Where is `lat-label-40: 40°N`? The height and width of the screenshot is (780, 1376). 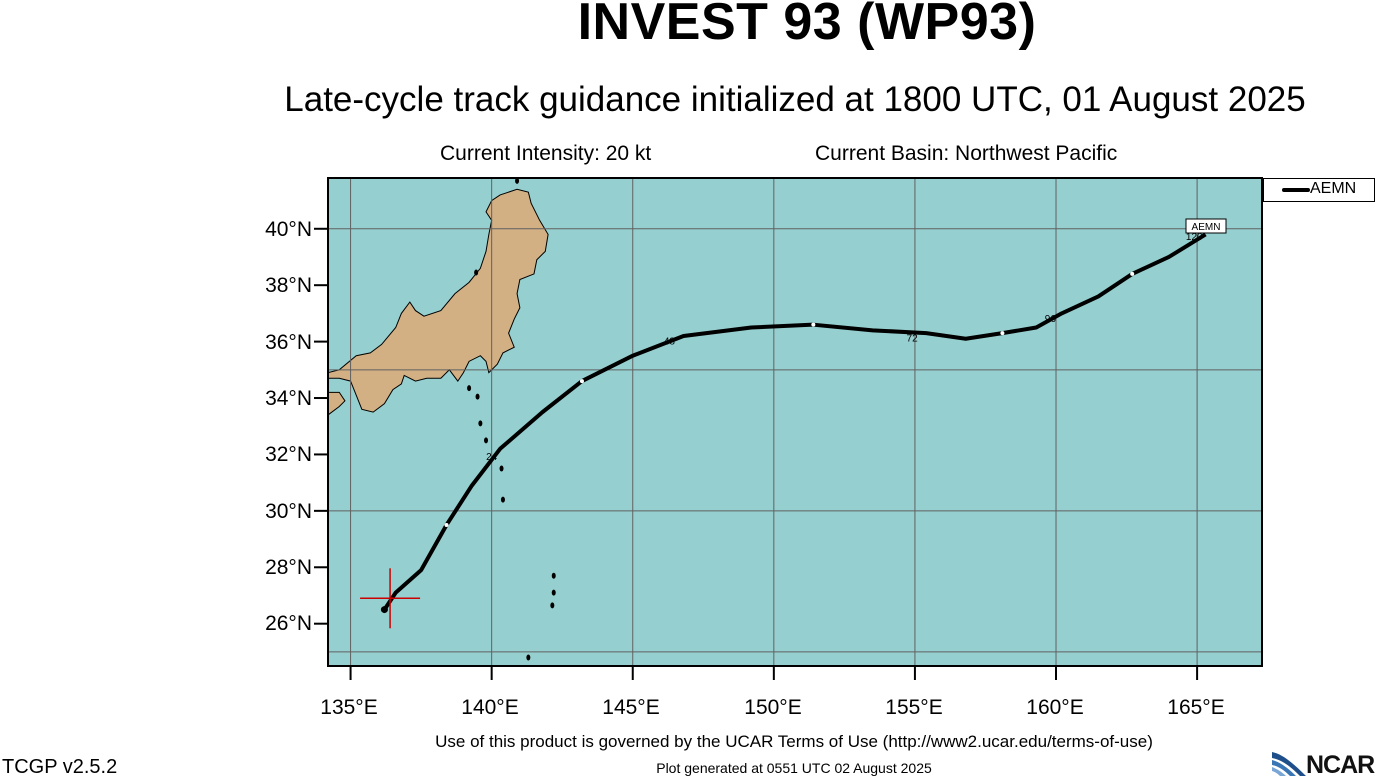 lat-label-40: 40°N is located at coordinates (288, 229).